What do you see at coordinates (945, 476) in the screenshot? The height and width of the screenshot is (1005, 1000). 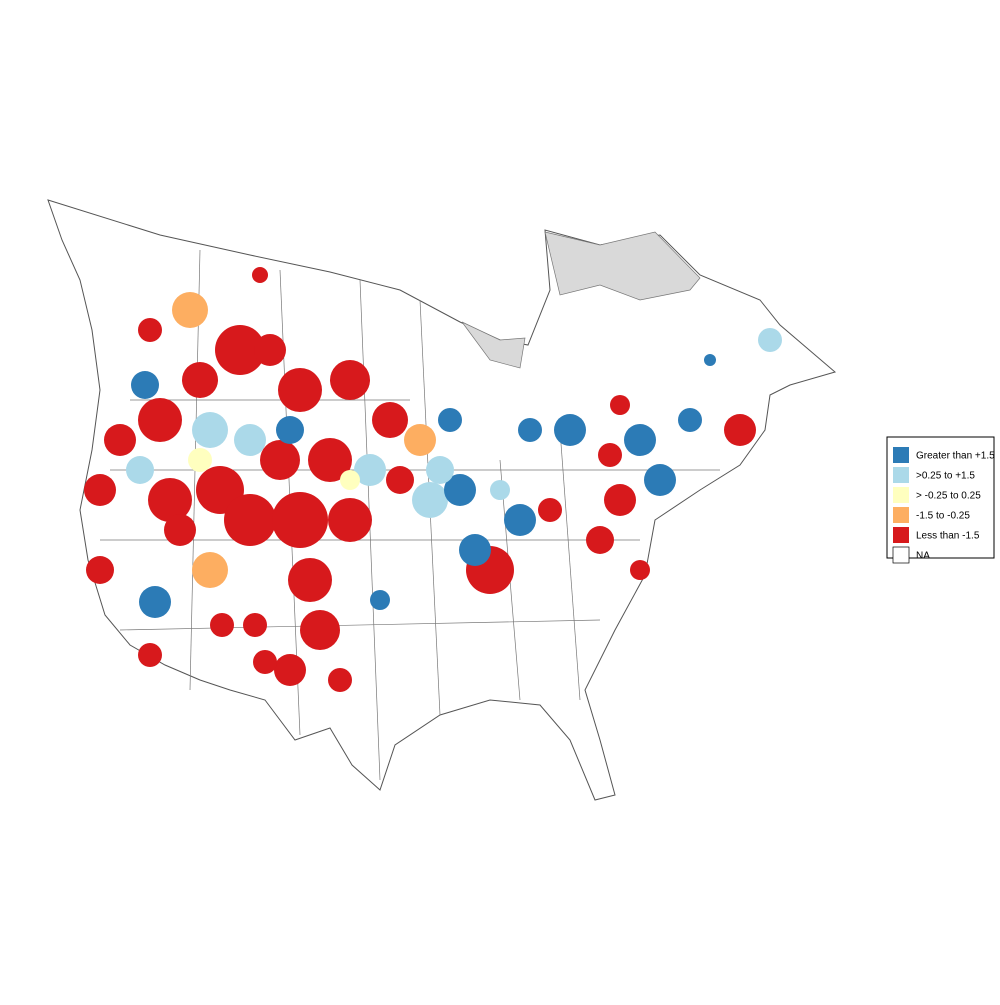 I see `legend-label: >0.25 to +1.5` at bounding box center [945, 476].